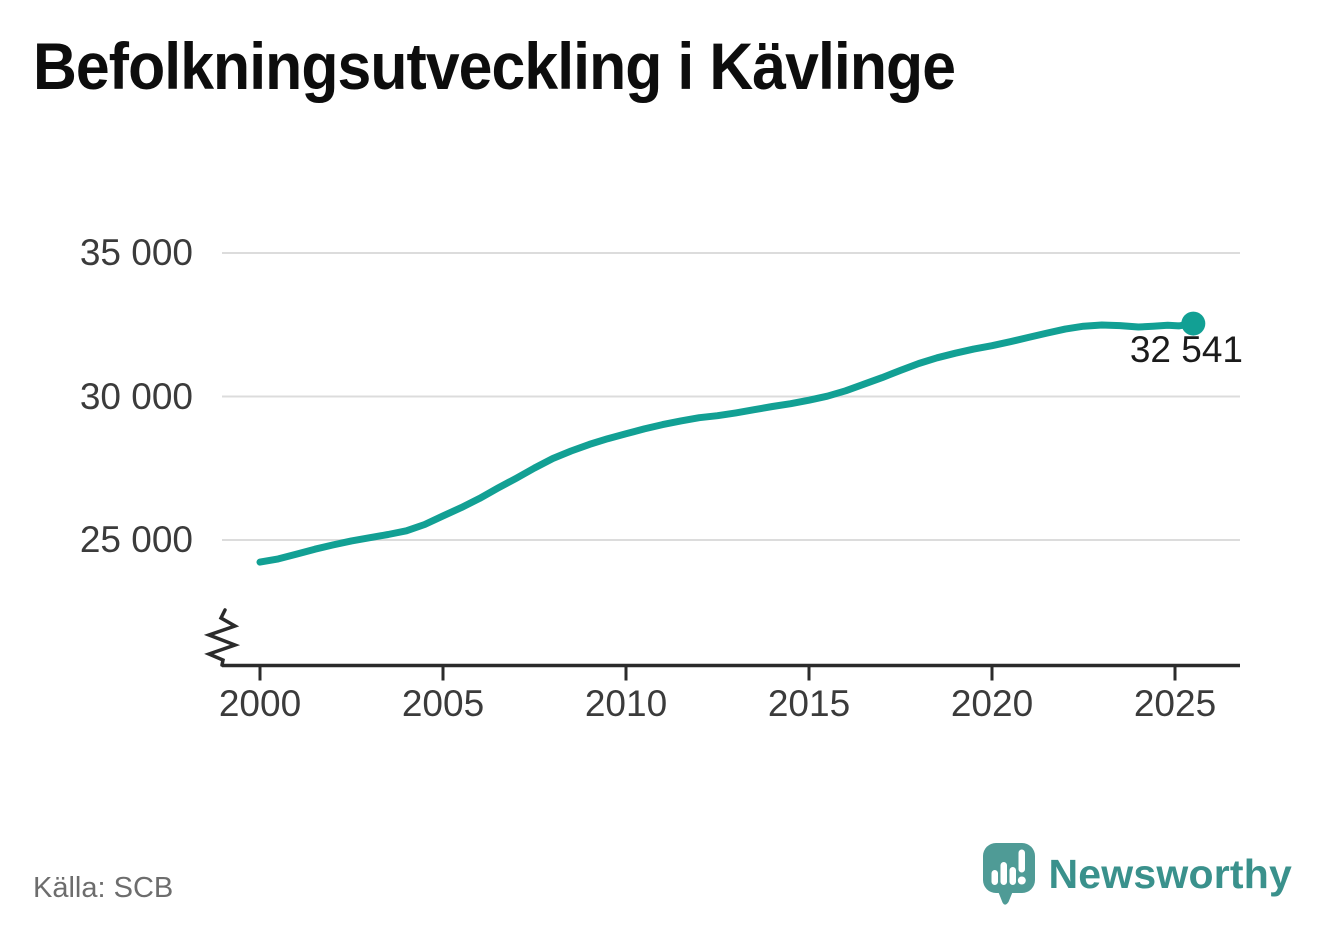  I want to click on chart-title: Befolkningsutveckling i Kävlinge, so click(494, 66).